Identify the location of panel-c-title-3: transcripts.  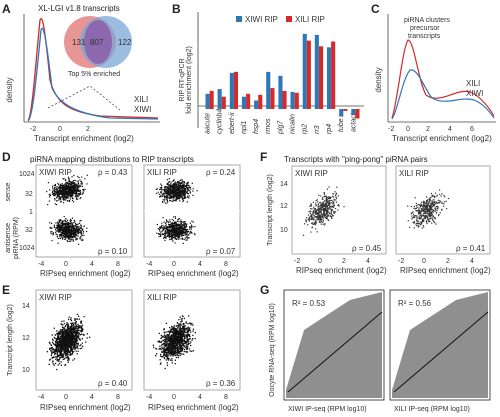
(424, 36).